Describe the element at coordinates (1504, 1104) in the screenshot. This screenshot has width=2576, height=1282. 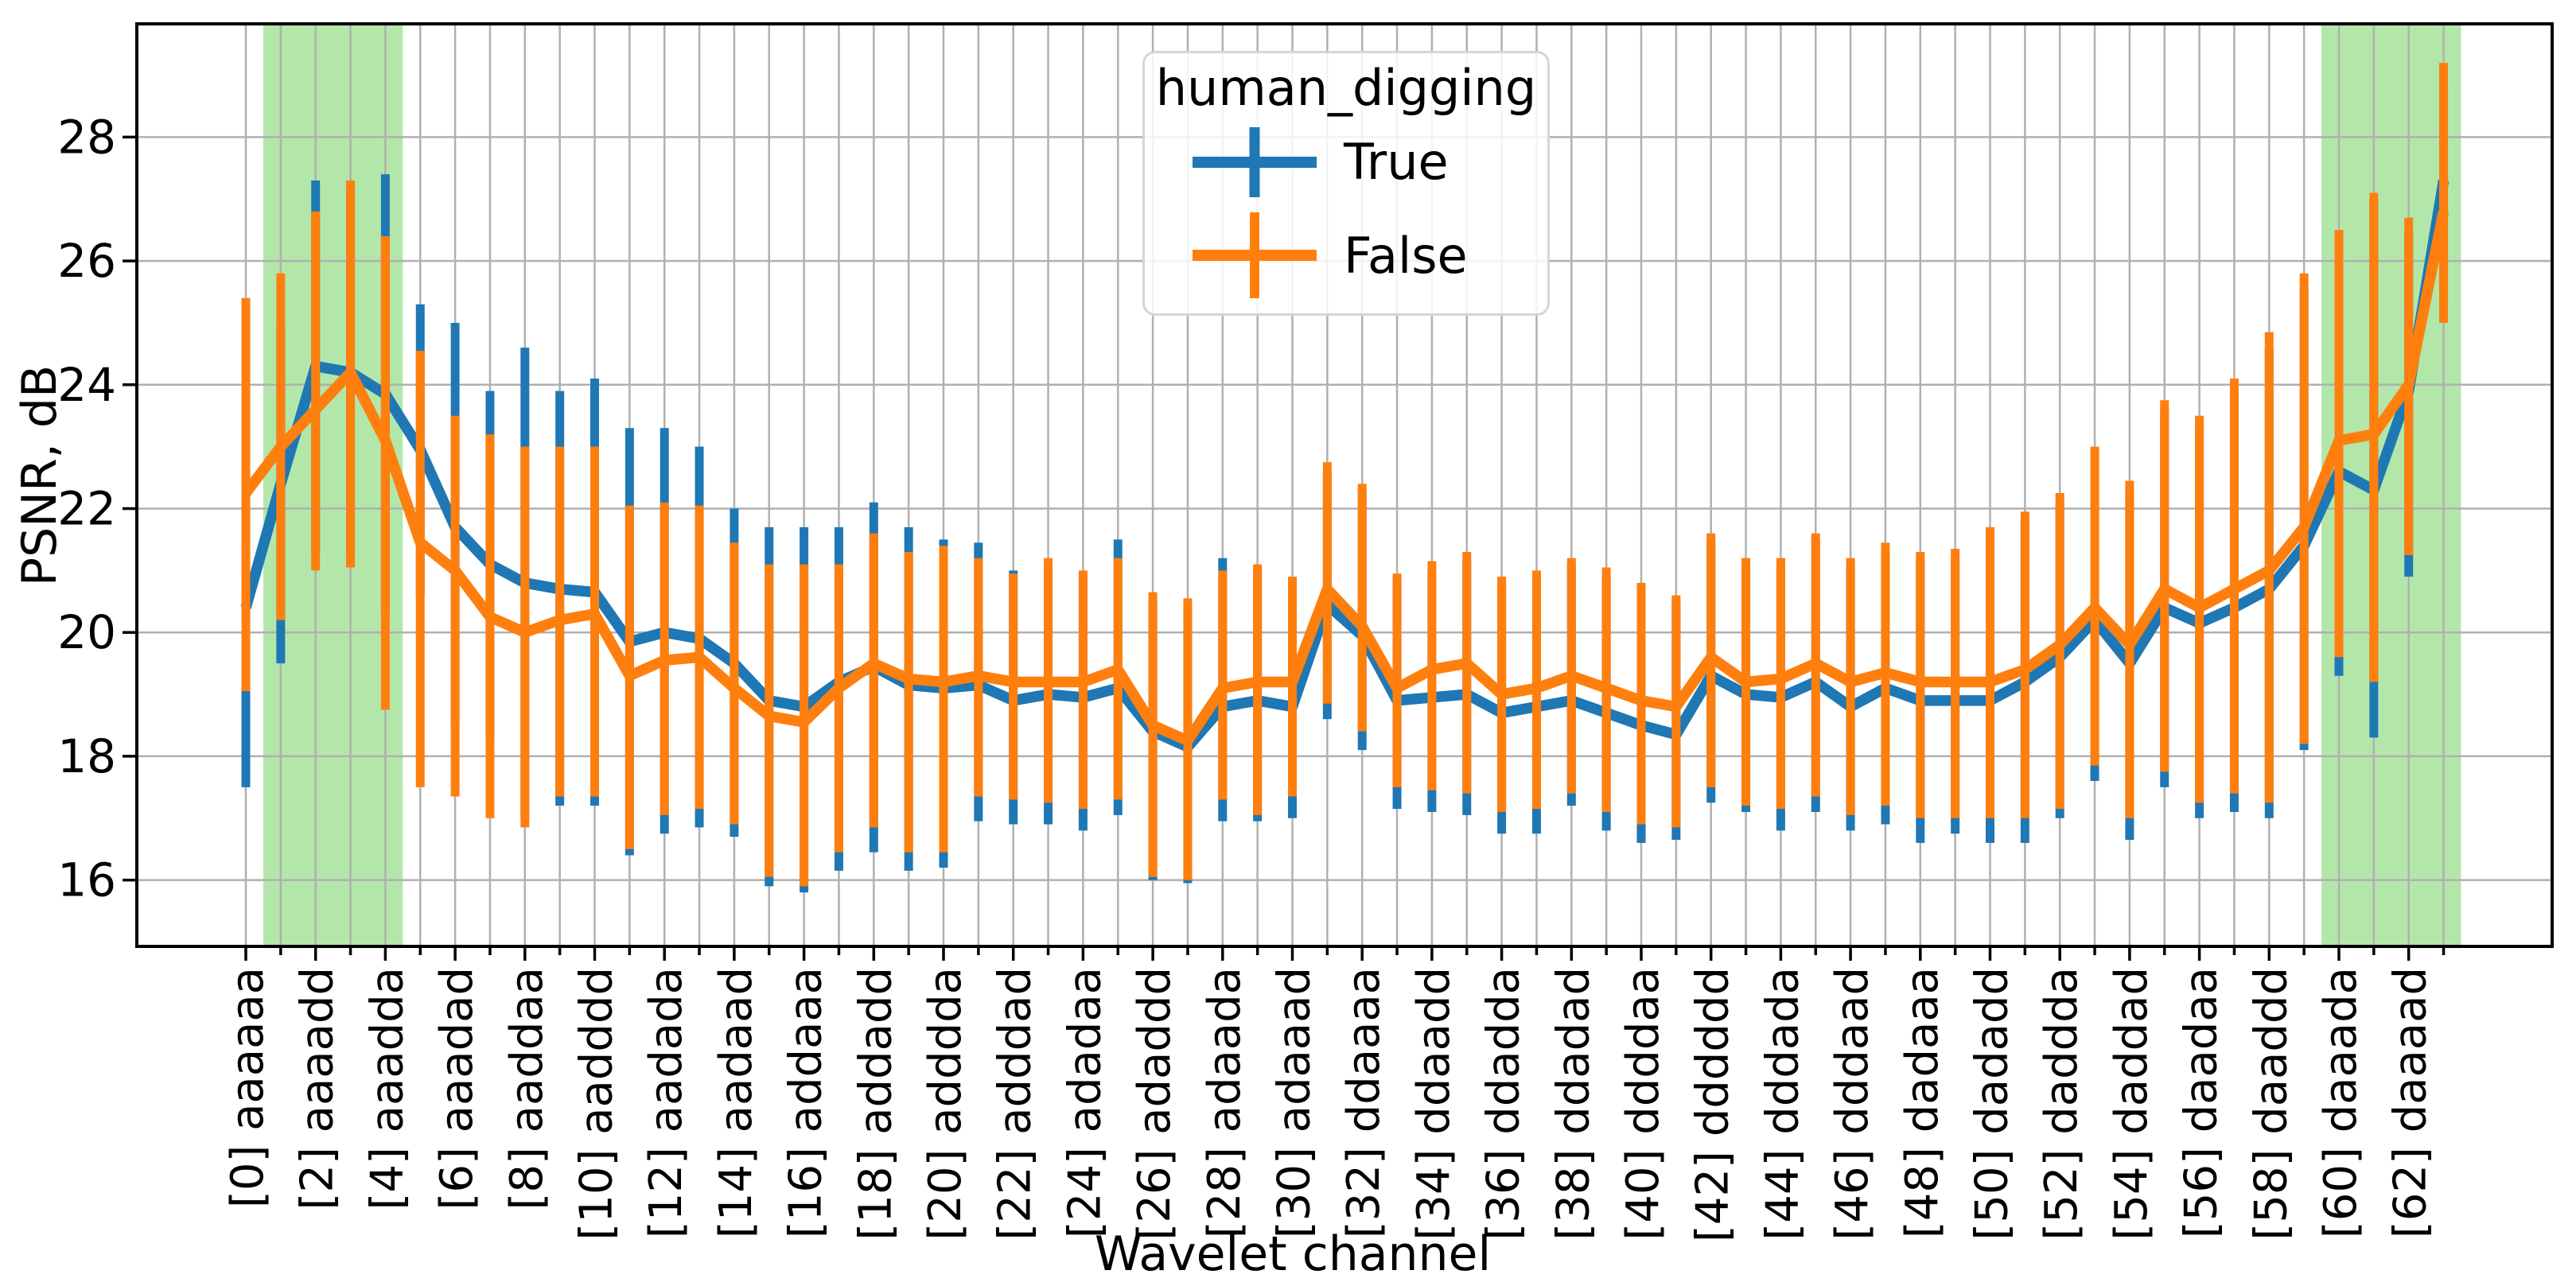
I see `x-tick-label: [36] ddadda` at that location.